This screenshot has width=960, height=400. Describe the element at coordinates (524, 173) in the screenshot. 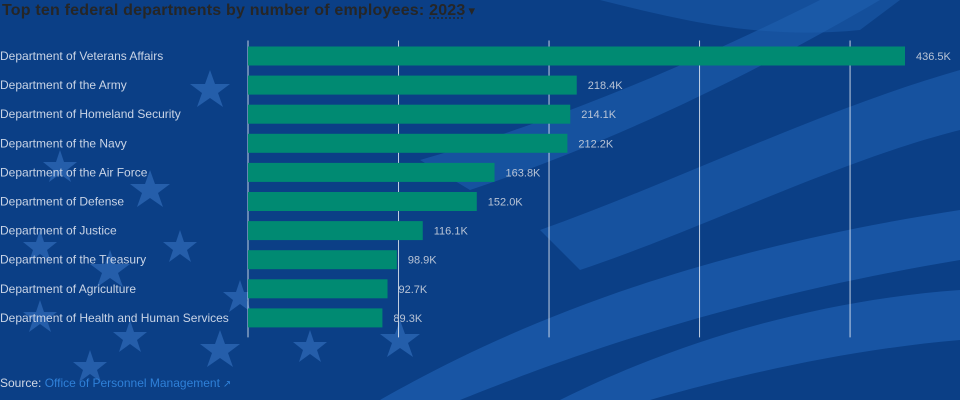

I see `value-label: 163.8K` at that location.